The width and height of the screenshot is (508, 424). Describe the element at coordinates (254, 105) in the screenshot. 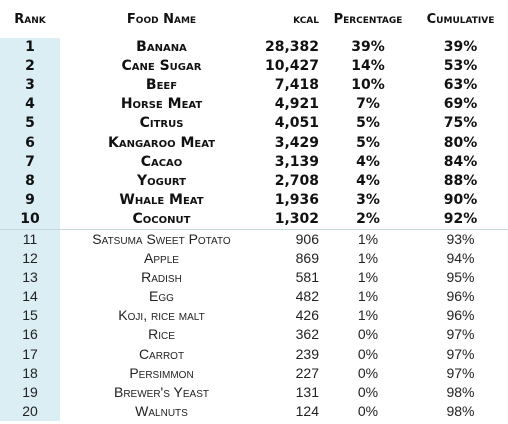

I see `table-row: 4 Horse Meat 4,921 7% 69%` at that location.